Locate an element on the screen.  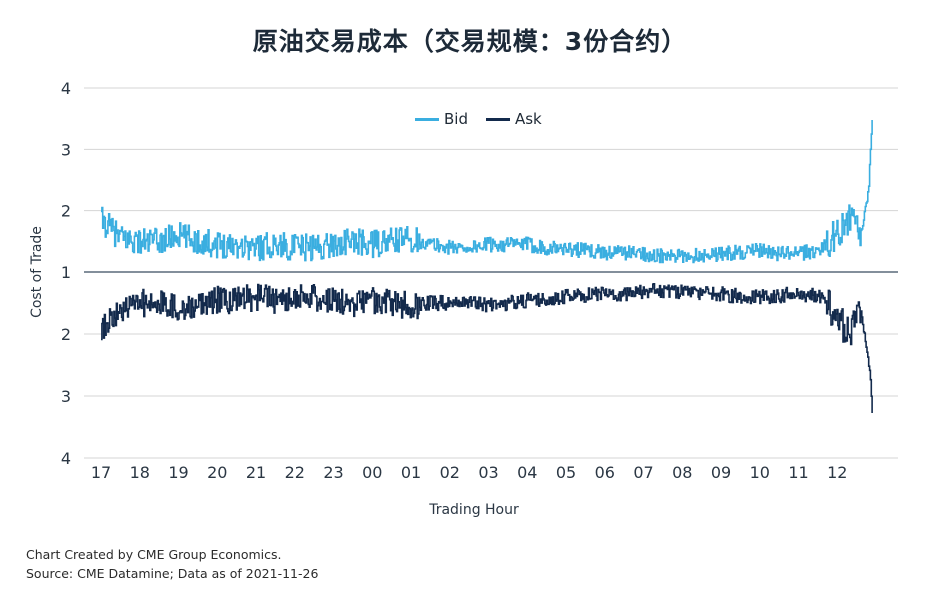
footnote-credit: Chart Created by CME Group Economics. is located at coordinates (154, 554).